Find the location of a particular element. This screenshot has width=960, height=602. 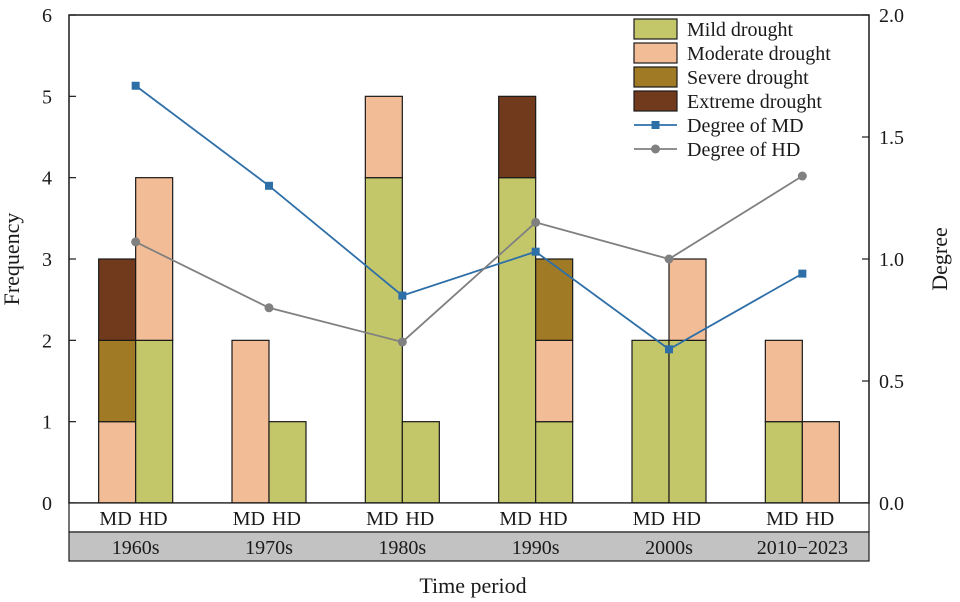

left-tick-label-6: 5 is located at coordinates (47, 97).